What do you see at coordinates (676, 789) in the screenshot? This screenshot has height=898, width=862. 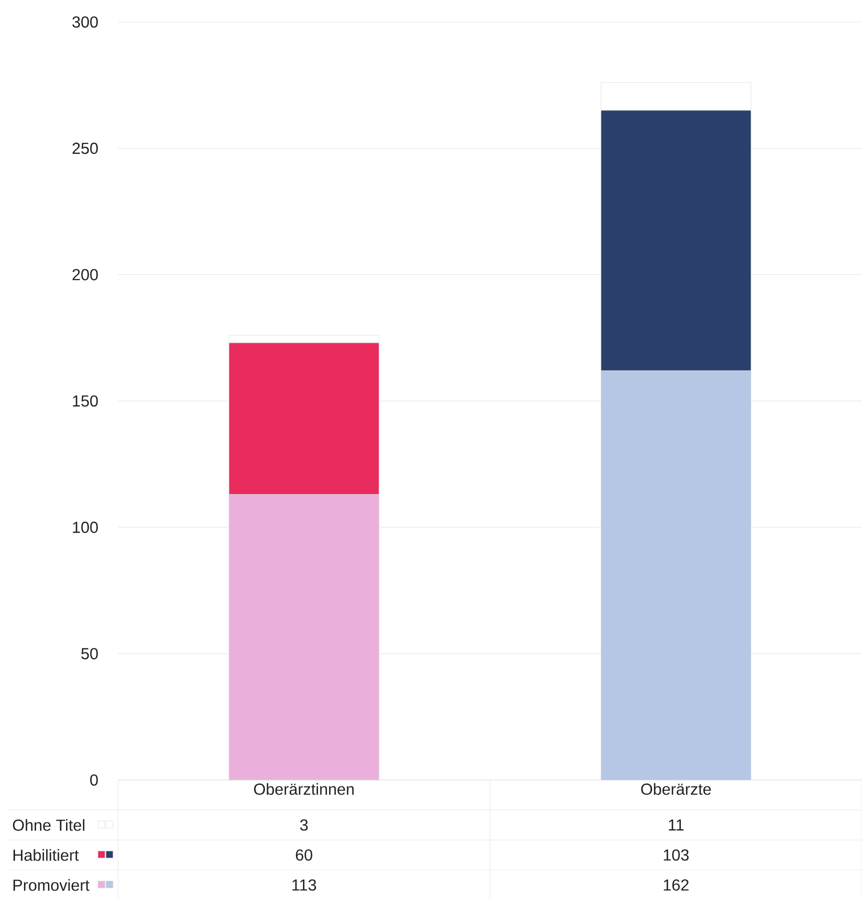 I see `x-tick-label: Oberärzte` at bounding box center [676, 789].